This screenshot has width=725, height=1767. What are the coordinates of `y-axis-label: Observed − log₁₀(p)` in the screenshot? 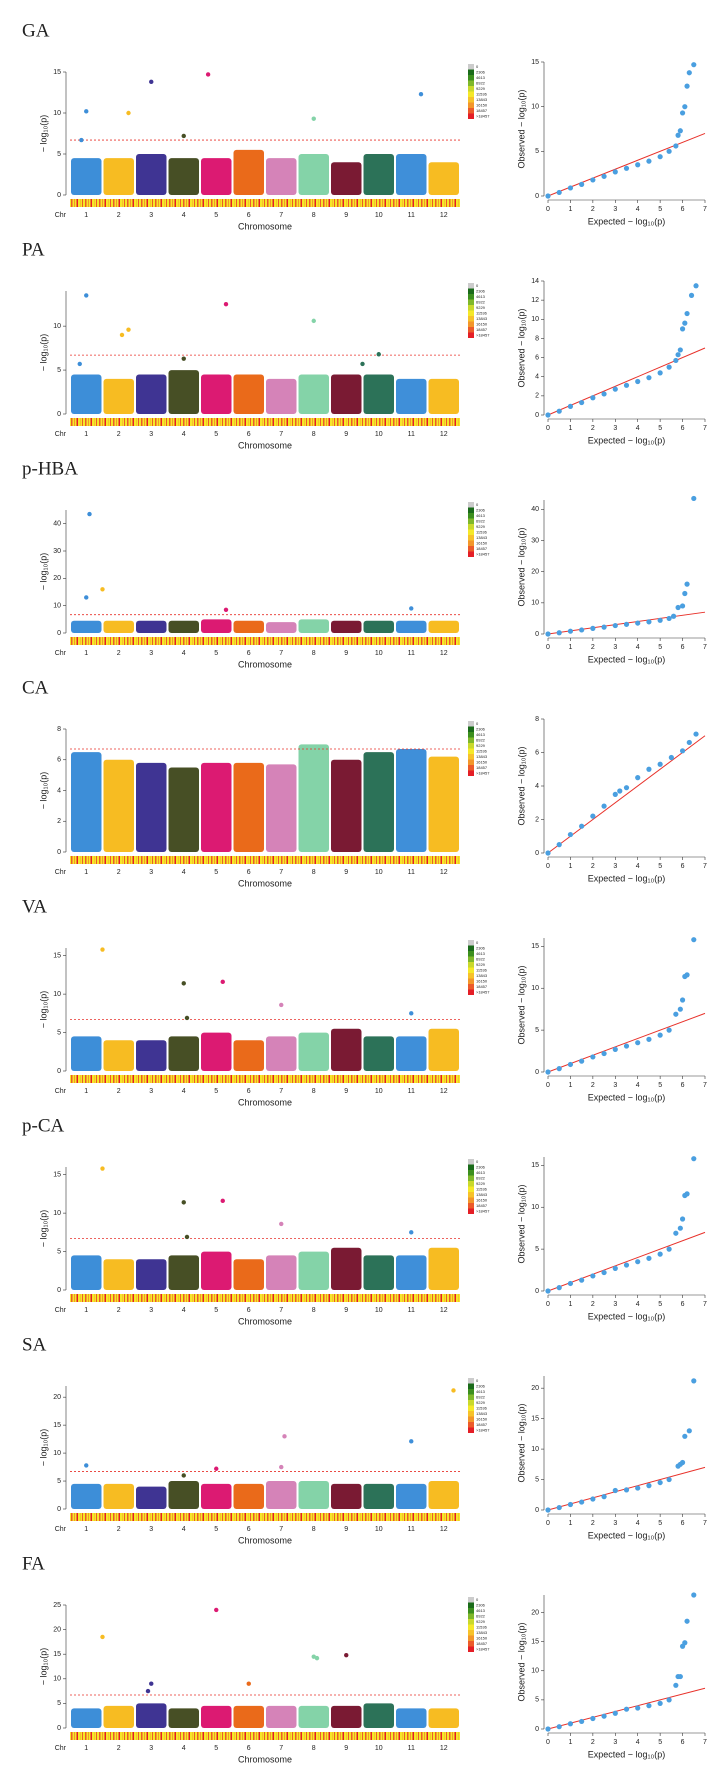 It's located at (521, 1004).